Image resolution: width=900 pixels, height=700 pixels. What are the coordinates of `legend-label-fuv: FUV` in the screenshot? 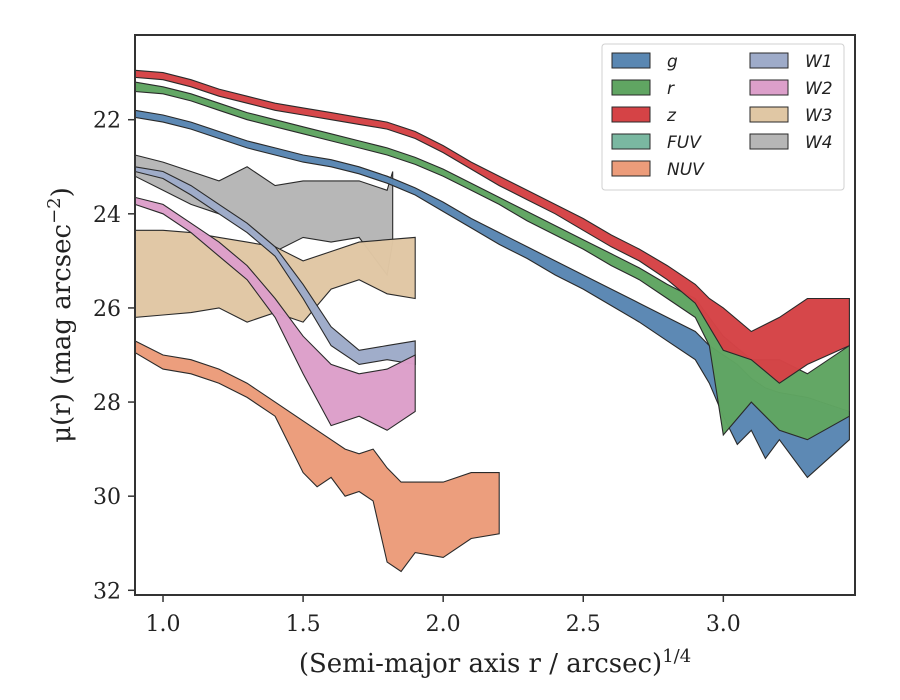 It's located at (684, 143).